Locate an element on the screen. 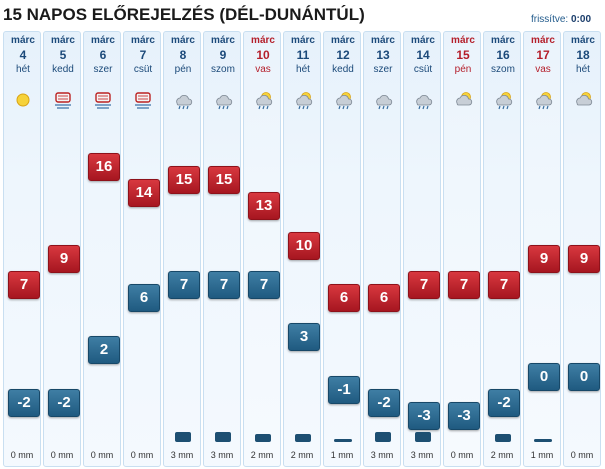  max-temp-badge: 15 is located at coordinates (184, 180).